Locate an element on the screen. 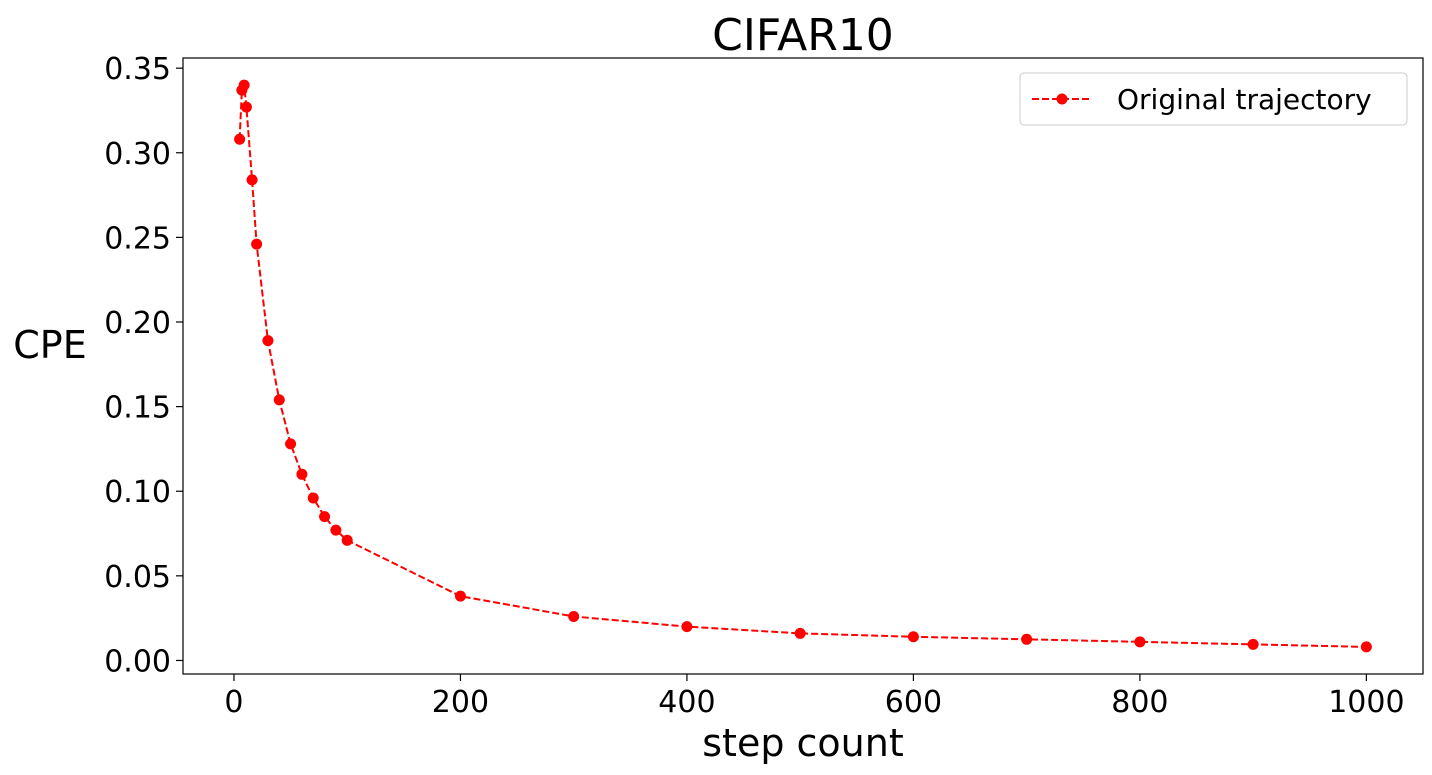  y-tick-label: 0.20 is located at coordinates (137, 323).